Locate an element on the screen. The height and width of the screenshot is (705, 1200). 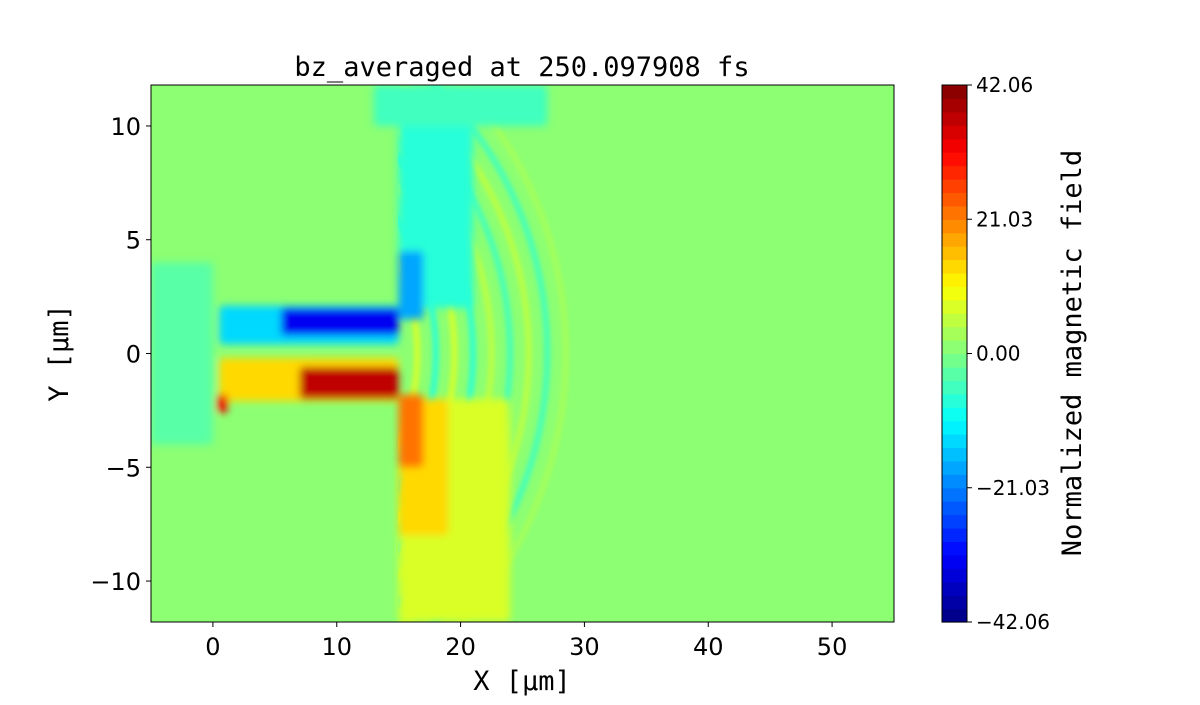
y-tick-label: −5 is located at coordinates (123, 468).